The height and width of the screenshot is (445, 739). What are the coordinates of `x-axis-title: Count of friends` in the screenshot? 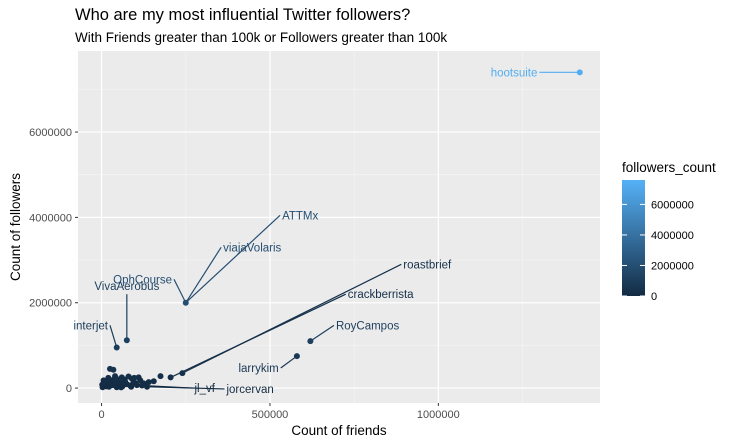 It's located at (339, 430).